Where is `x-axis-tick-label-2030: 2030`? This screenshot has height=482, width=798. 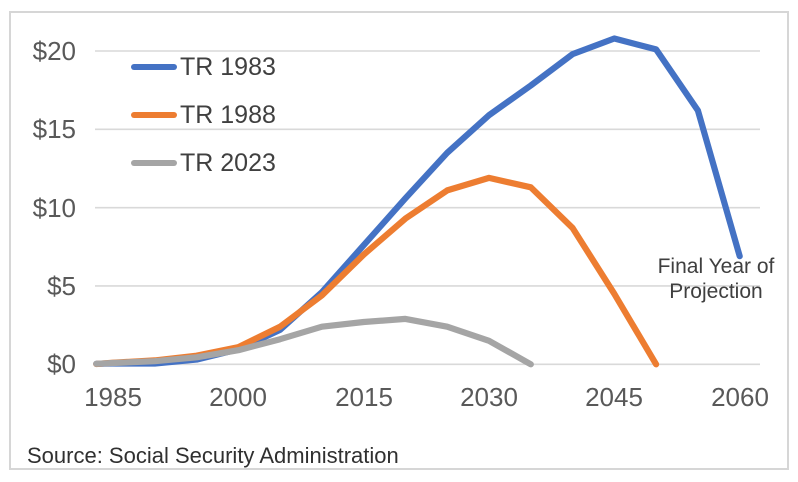
x-axis-tick-label-2030: 2030 is located at coordinates (489, 397).